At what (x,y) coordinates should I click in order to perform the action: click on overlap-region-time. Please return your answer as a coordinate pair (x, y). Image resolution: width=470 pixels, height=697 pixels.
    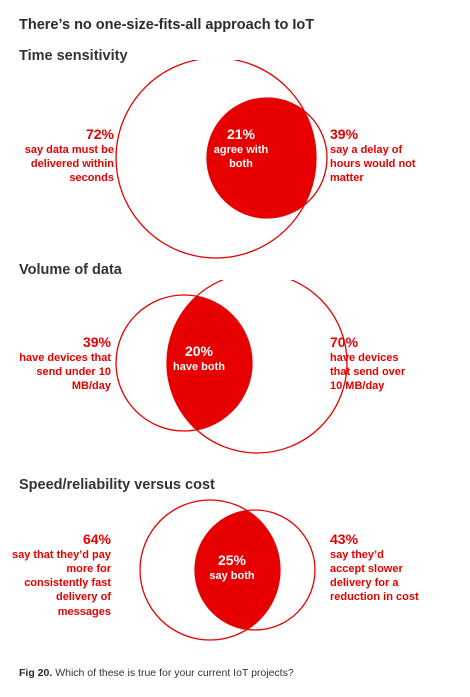
    Looking at the image, I should click on (261, 158).